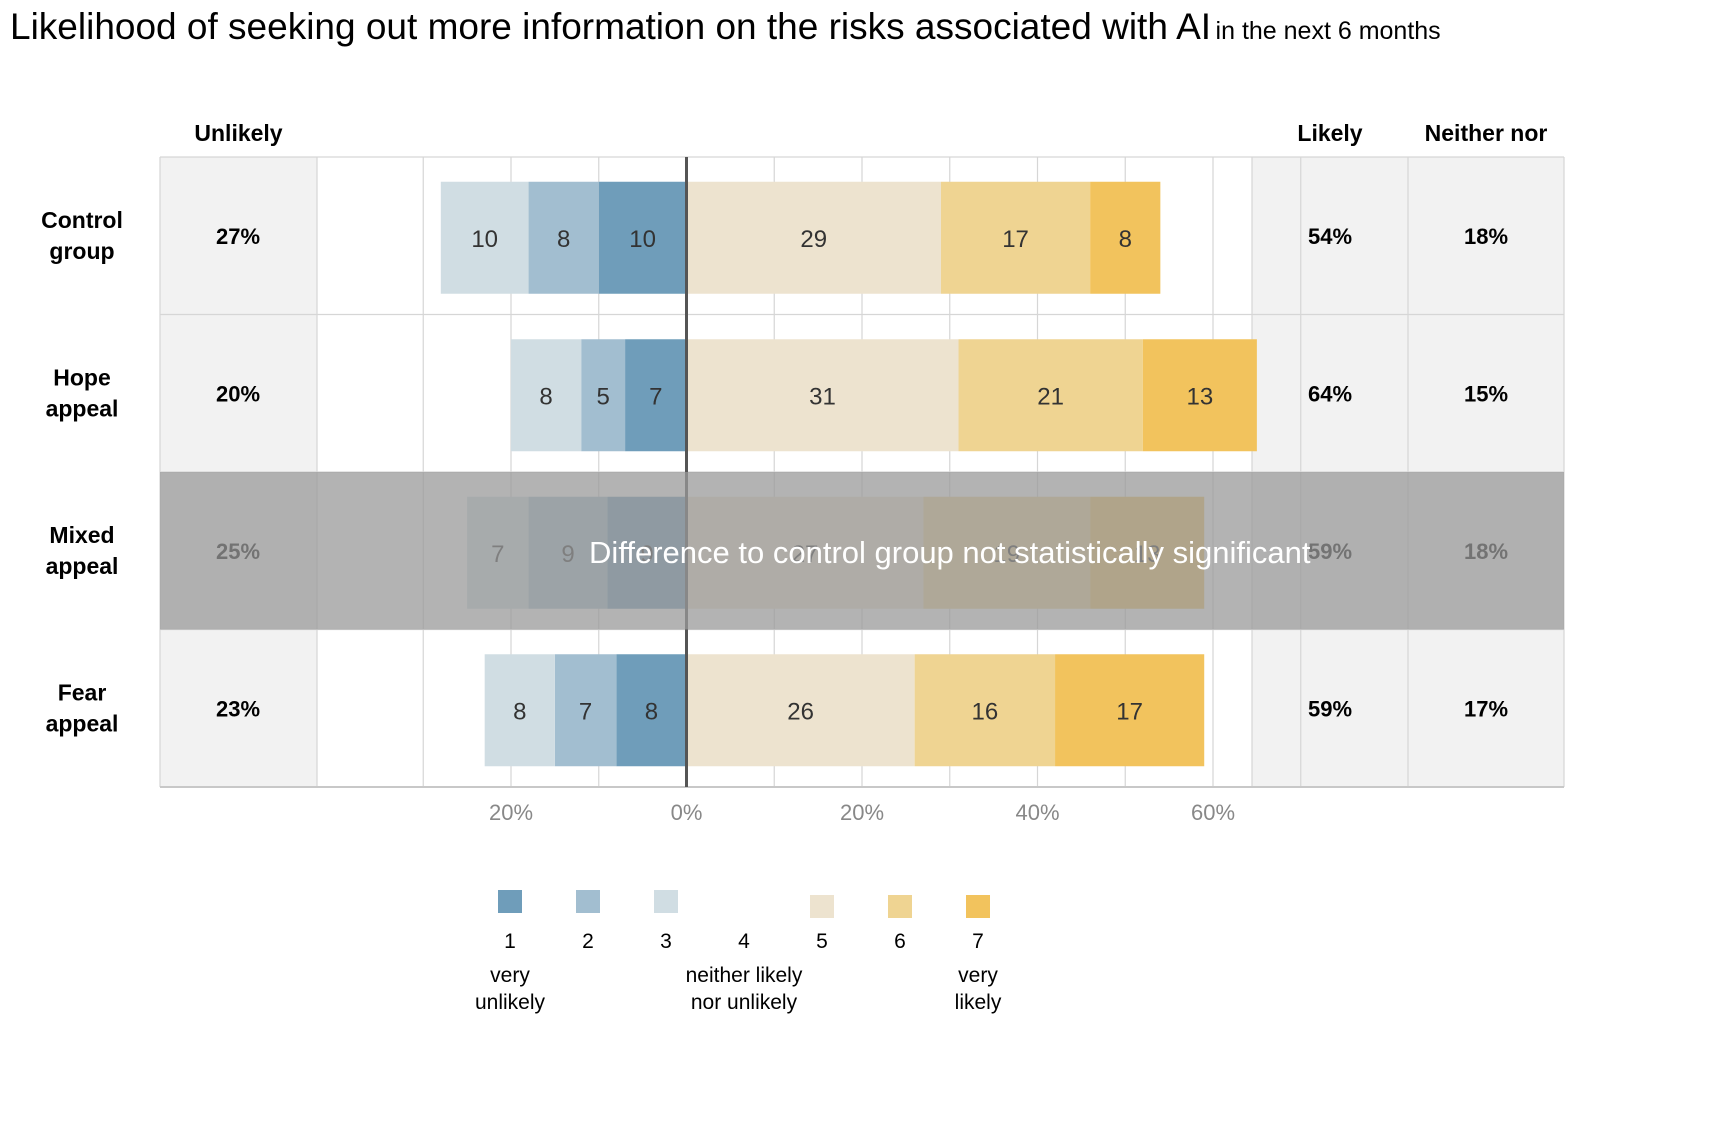  What do you see at coordinates (1330, 133) in the screenshot?
I see `header-likely: Likely` at bounding box center [1330, 133].